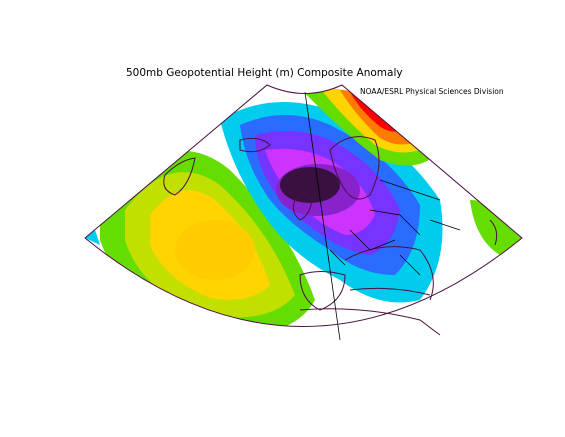  What do you see at coordinates (215, 250) in the screenshot?
I see `positive-anomaly-core` at bounding box center [215, 250].